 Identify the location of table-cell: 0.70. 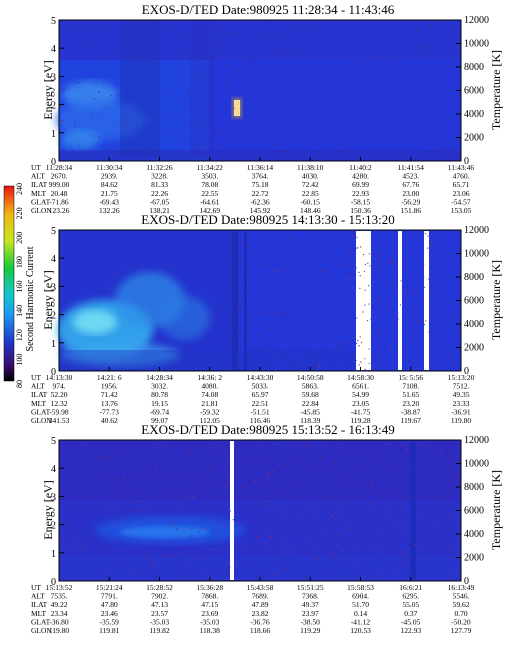
(460, 613).